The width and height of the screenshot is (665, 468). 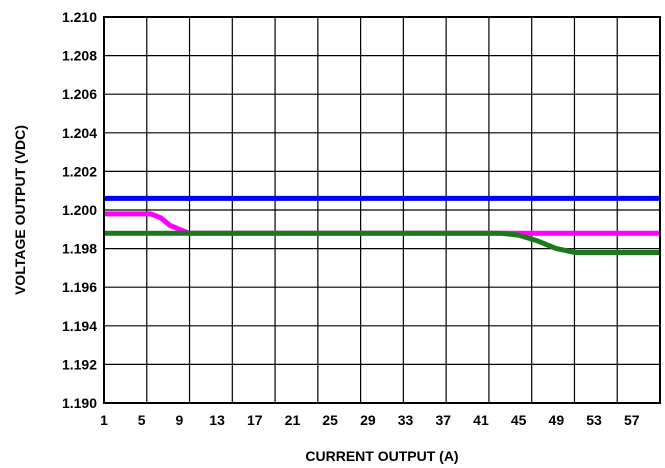 What do you see at coordinates (632, 420) in the screenshot?
I see `x-tick-label: 57` at bounding box center [632, 420].